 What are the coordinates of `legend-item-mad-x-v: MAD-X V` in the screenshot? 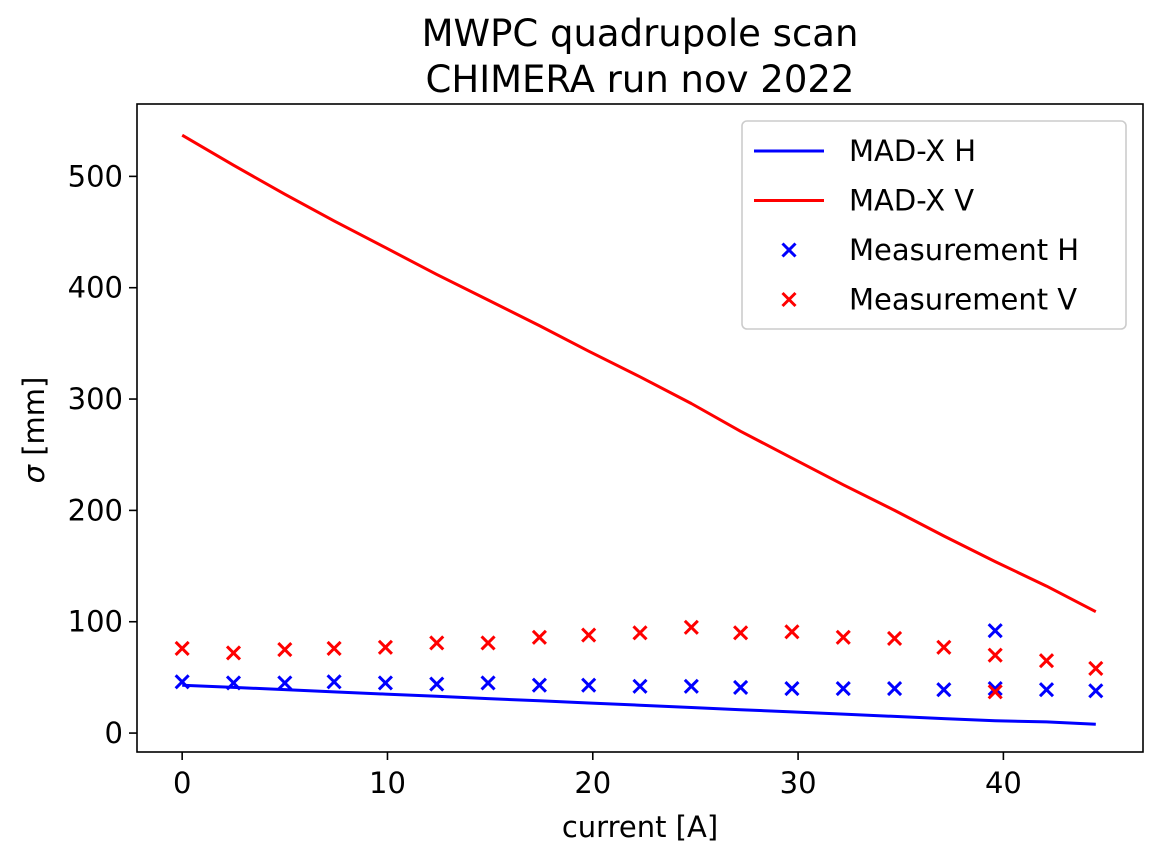 It's located at (864, 201).